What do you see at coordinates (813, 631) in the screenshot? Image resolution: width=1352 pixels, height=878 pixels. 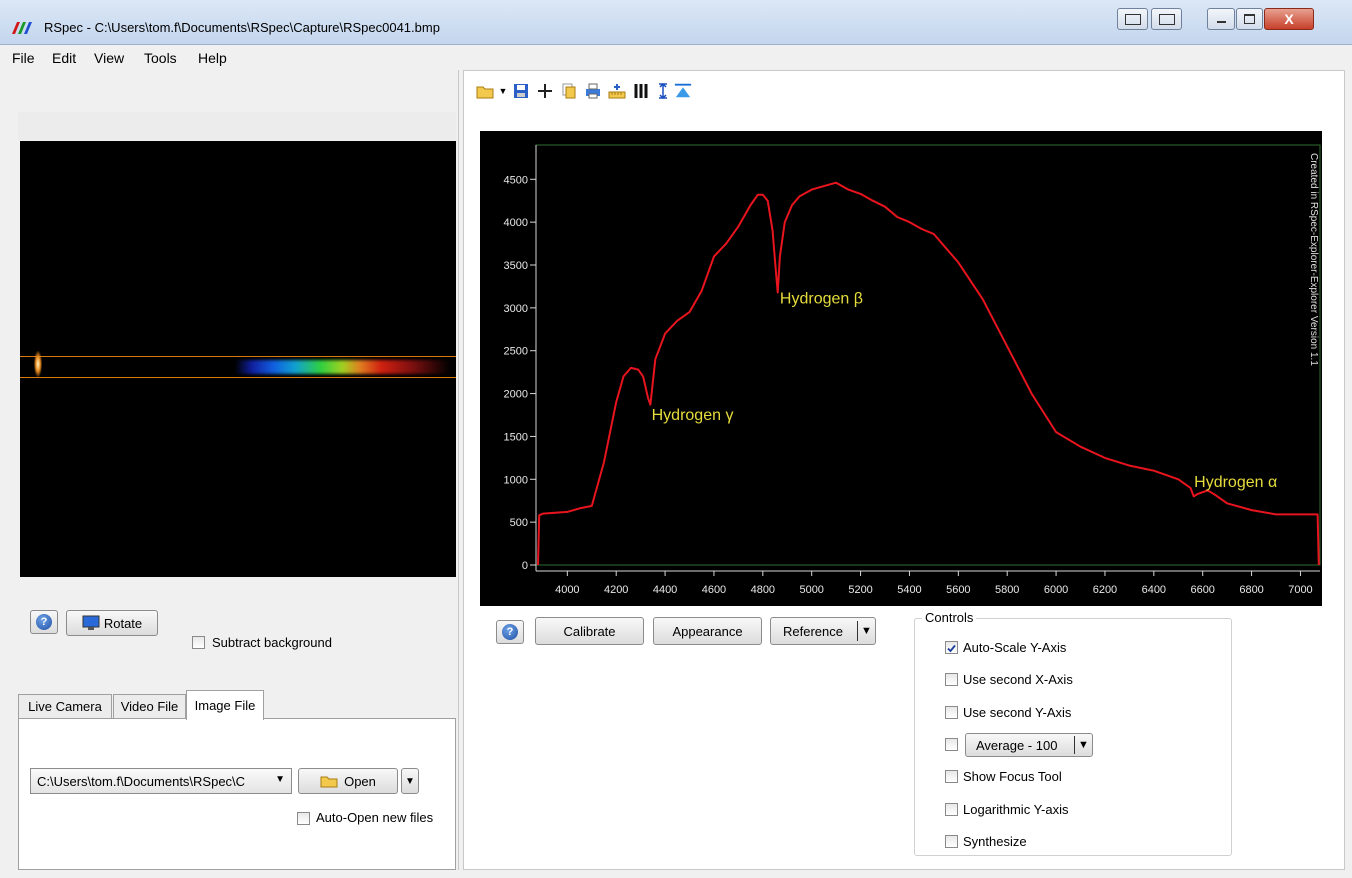 I see `reference-label: Reference` at bounding box center [813, 631].